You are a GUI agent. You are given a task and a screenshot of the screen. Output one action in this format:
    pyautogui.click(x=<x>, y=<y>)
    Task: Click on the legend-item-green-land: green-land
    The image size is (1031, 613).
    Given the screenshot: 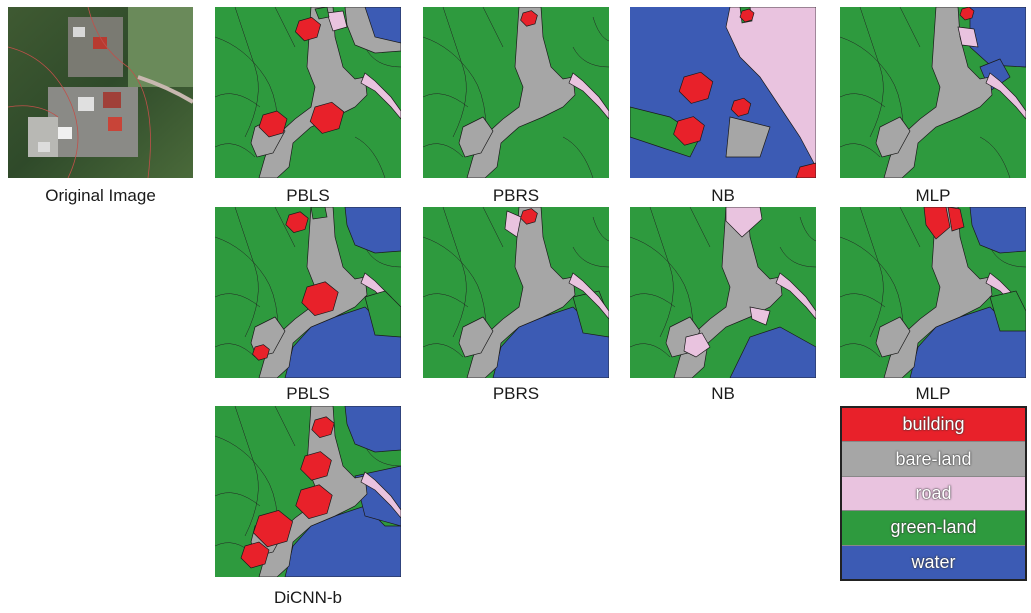 What is the action you would take?
    pyautogui.click(x=933, y=528)
    